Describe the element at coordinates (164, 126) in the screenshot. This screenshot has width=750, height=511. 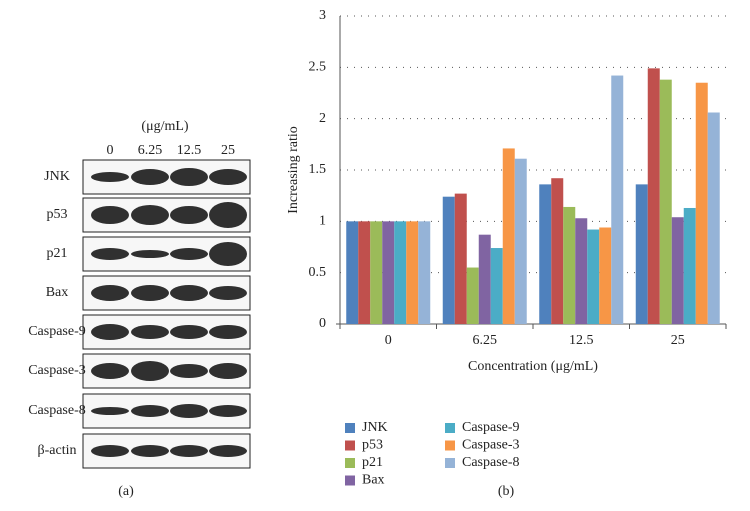
I see `blot-unit-label: (μg/mL)` at that location.